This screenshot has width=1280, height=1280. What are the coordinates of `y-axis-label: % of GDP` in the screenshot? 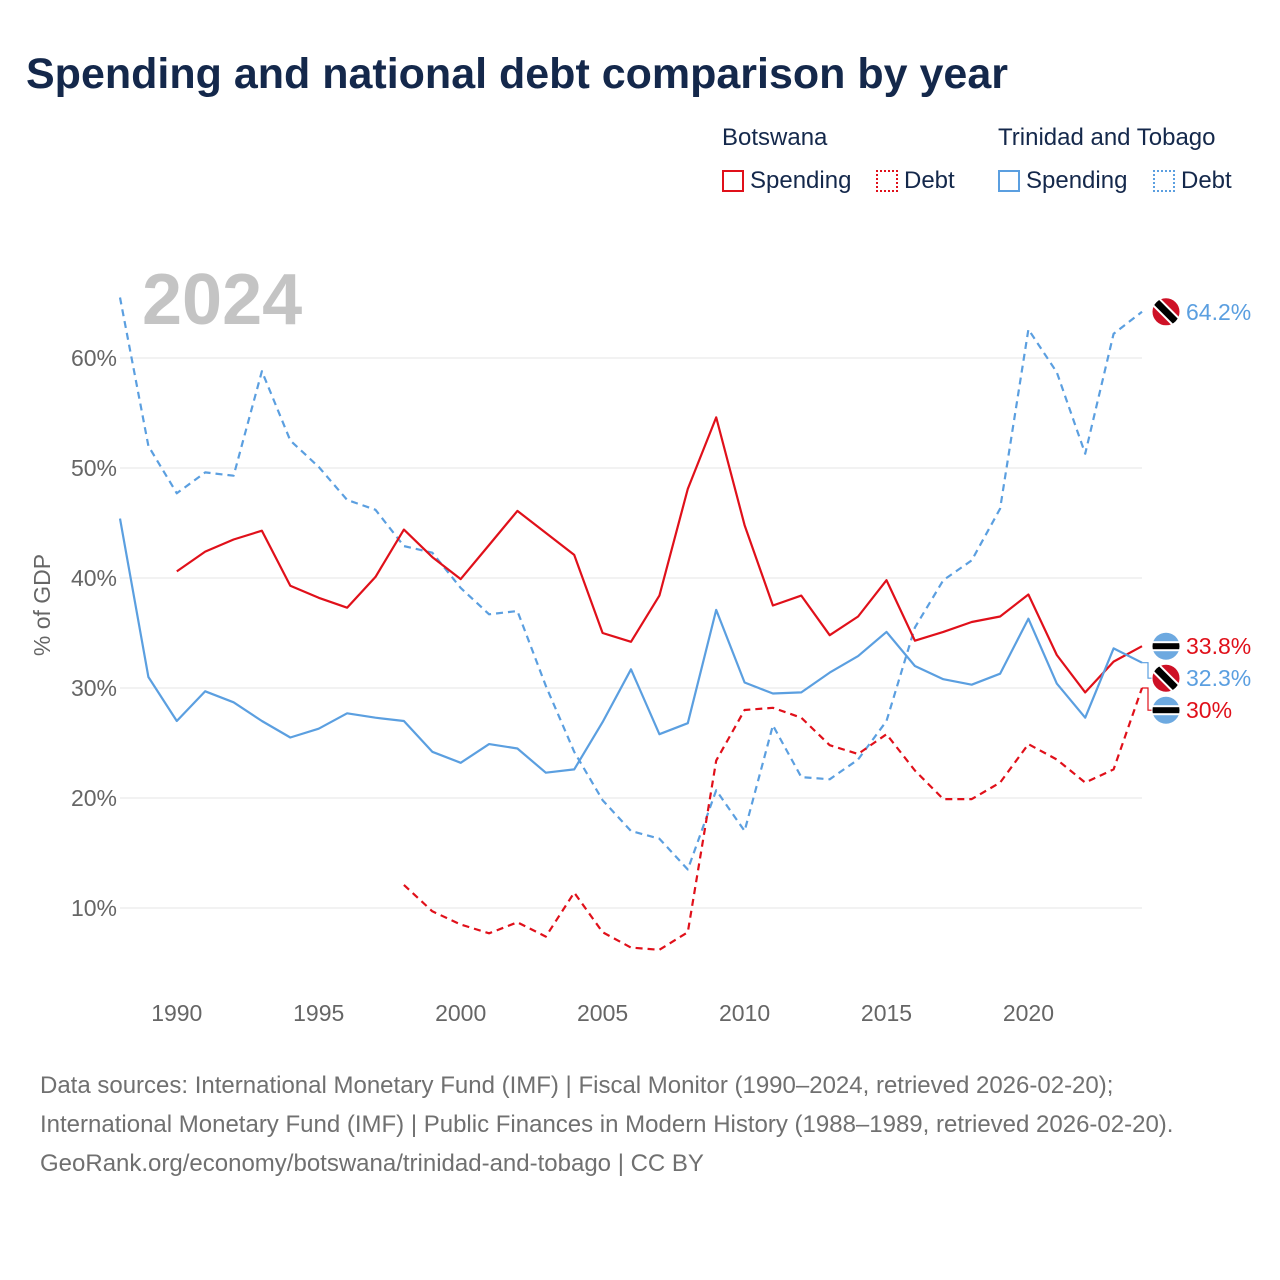 It's located at (42, 605).